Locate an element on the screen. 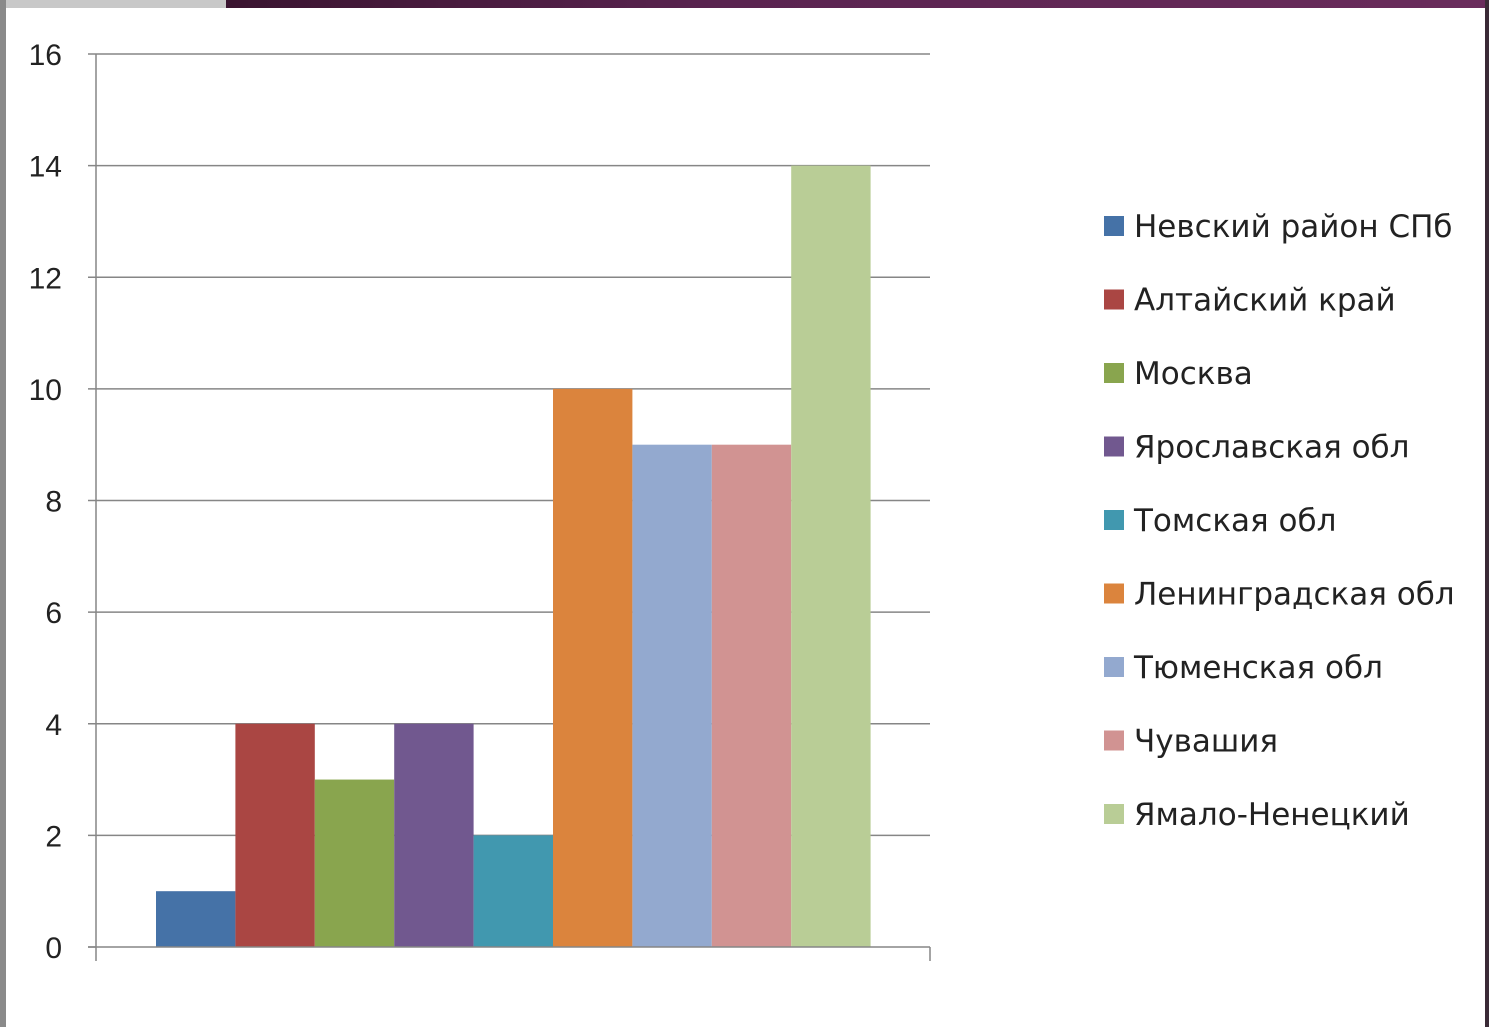 The image size is (1489, 1027). y-tick-label: 12 is located at coordinates (45, 278).